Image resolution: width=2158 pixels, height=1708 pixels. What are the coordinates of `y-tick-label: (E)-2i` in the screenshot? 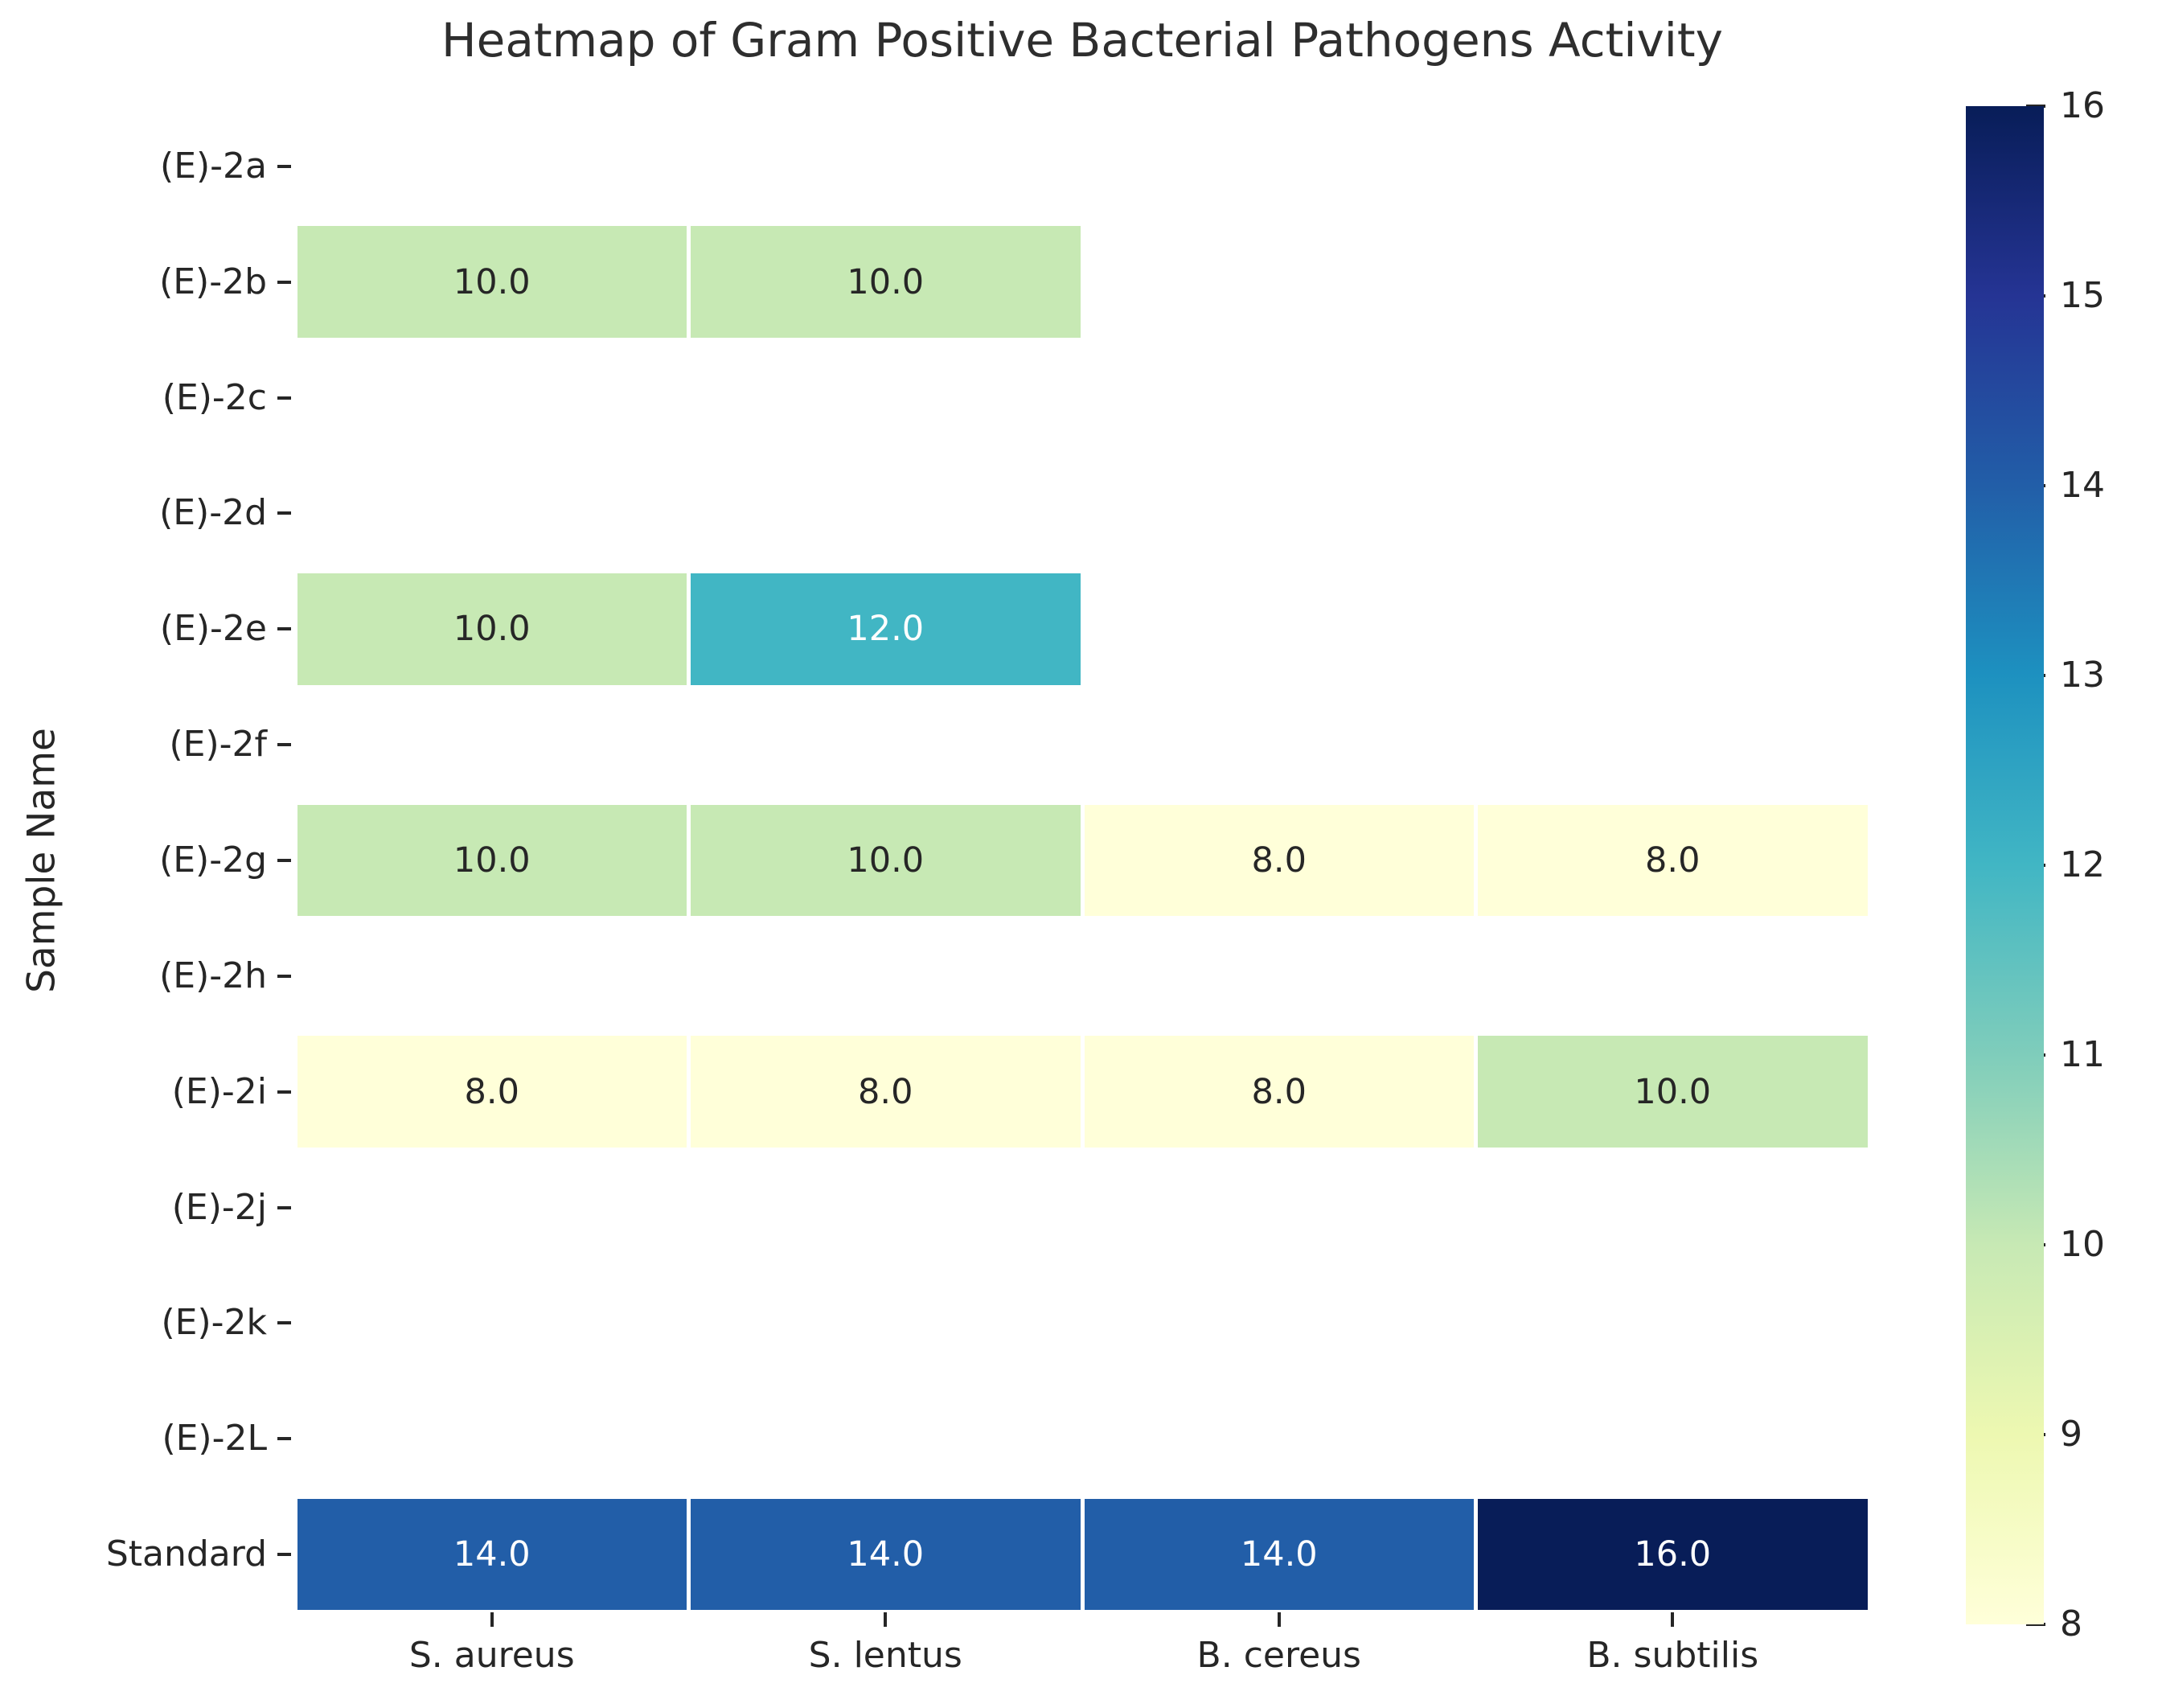 It's located at (219, 1091).